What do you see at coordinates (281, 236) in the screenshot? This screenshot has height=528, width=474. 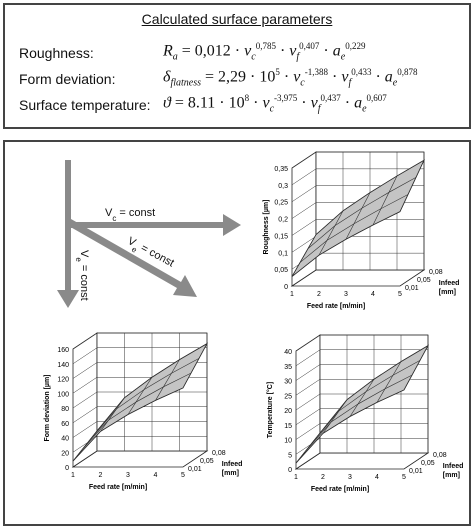 I see `y-tick-label: 0,15` at bounding box center [281, 236].